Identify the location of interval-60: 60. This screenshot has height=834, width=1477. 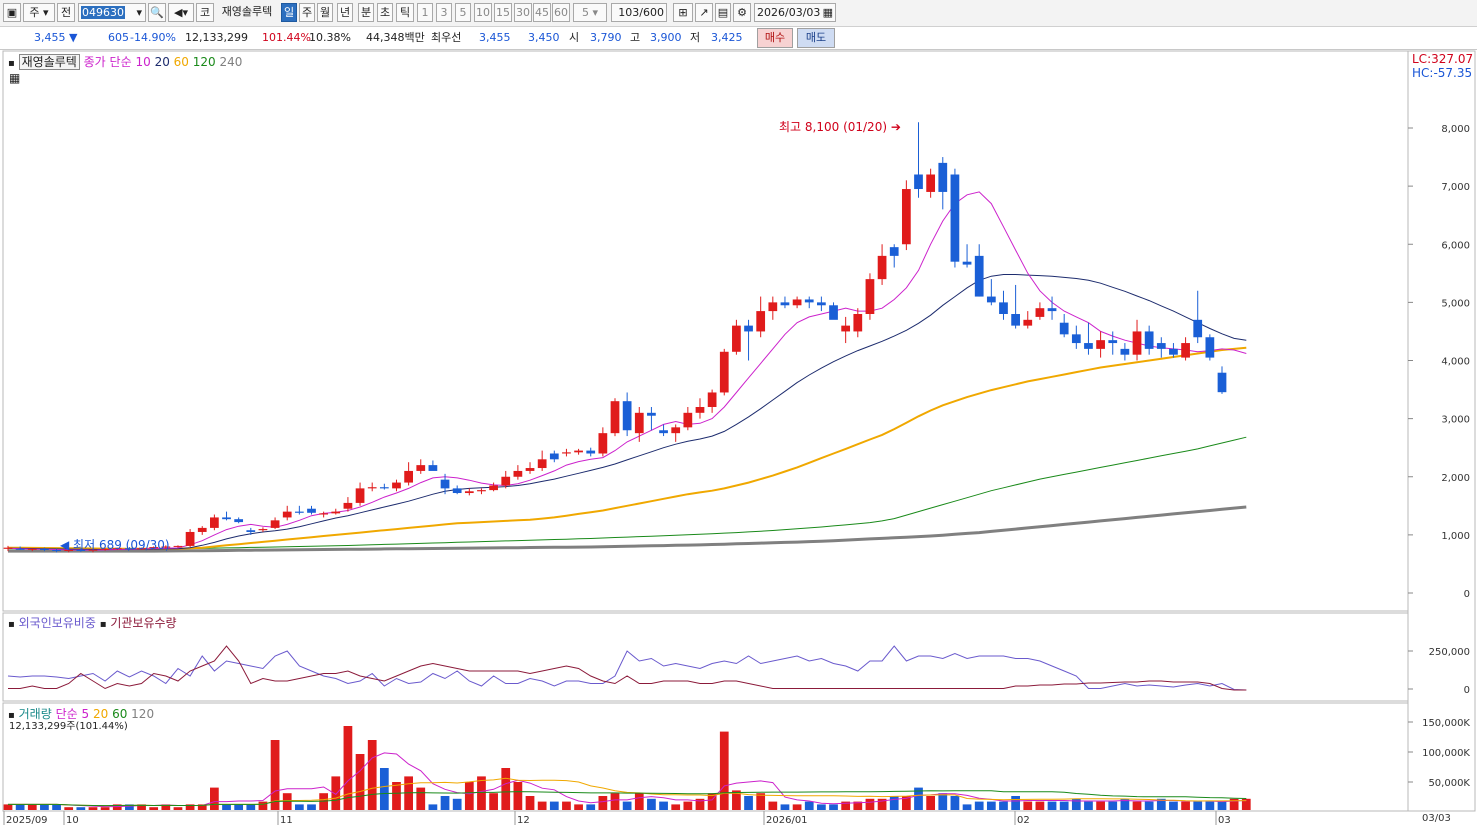
(561, 12).